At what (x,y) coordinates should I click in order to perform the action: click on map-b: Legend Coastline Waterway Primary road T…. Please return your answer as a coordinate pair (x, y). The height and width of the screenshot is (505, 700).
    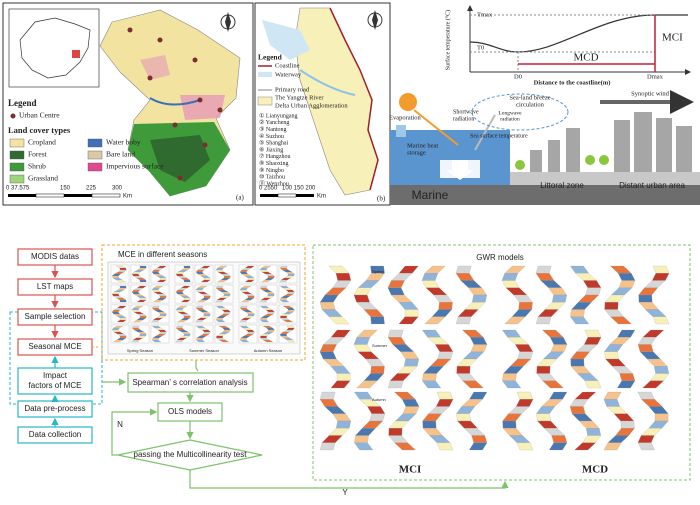
    Looking at the image, I should click on (322, 104).